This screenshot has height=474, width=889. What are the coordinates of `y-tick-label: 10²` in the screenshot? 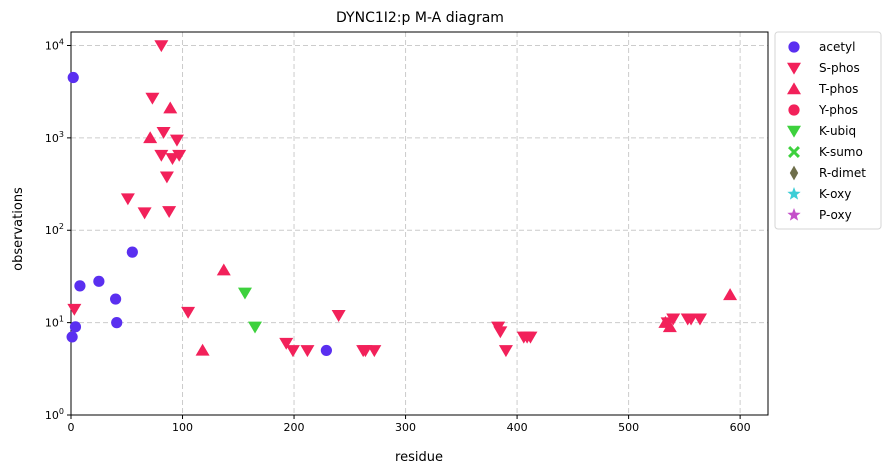 It's located at (54, 229).